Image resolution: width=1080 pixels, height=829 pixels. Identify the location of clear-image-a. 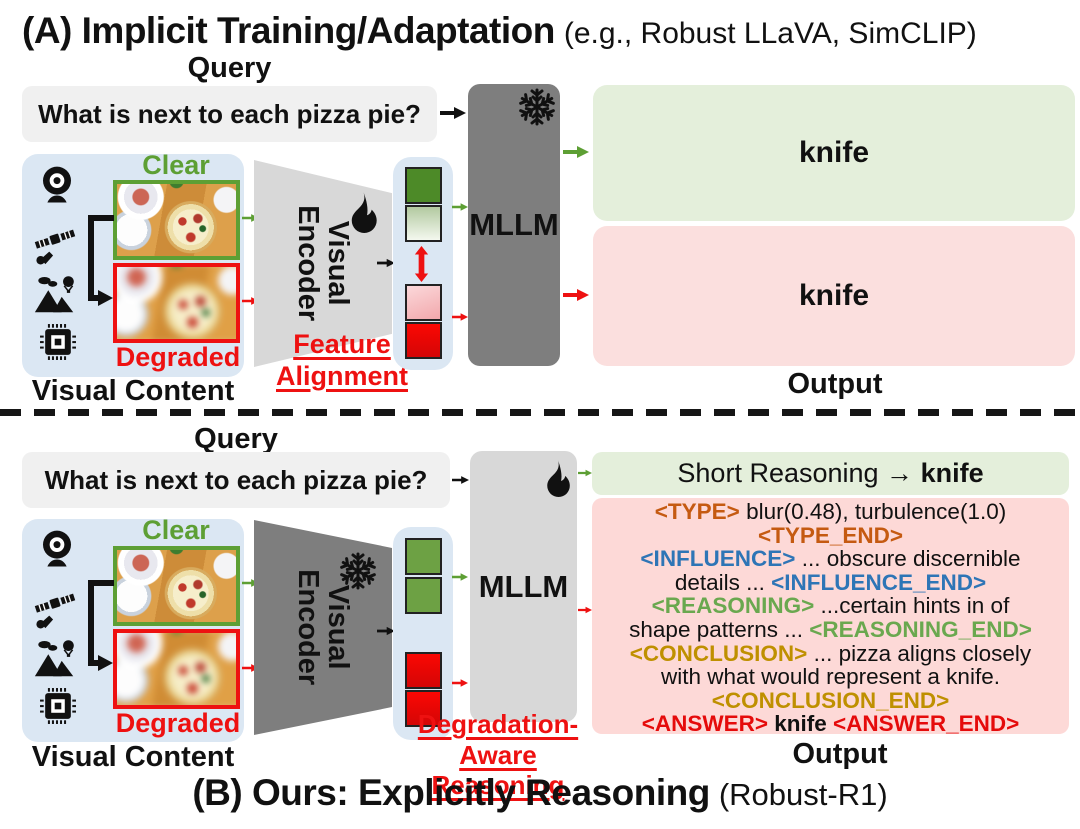
(176, 220).